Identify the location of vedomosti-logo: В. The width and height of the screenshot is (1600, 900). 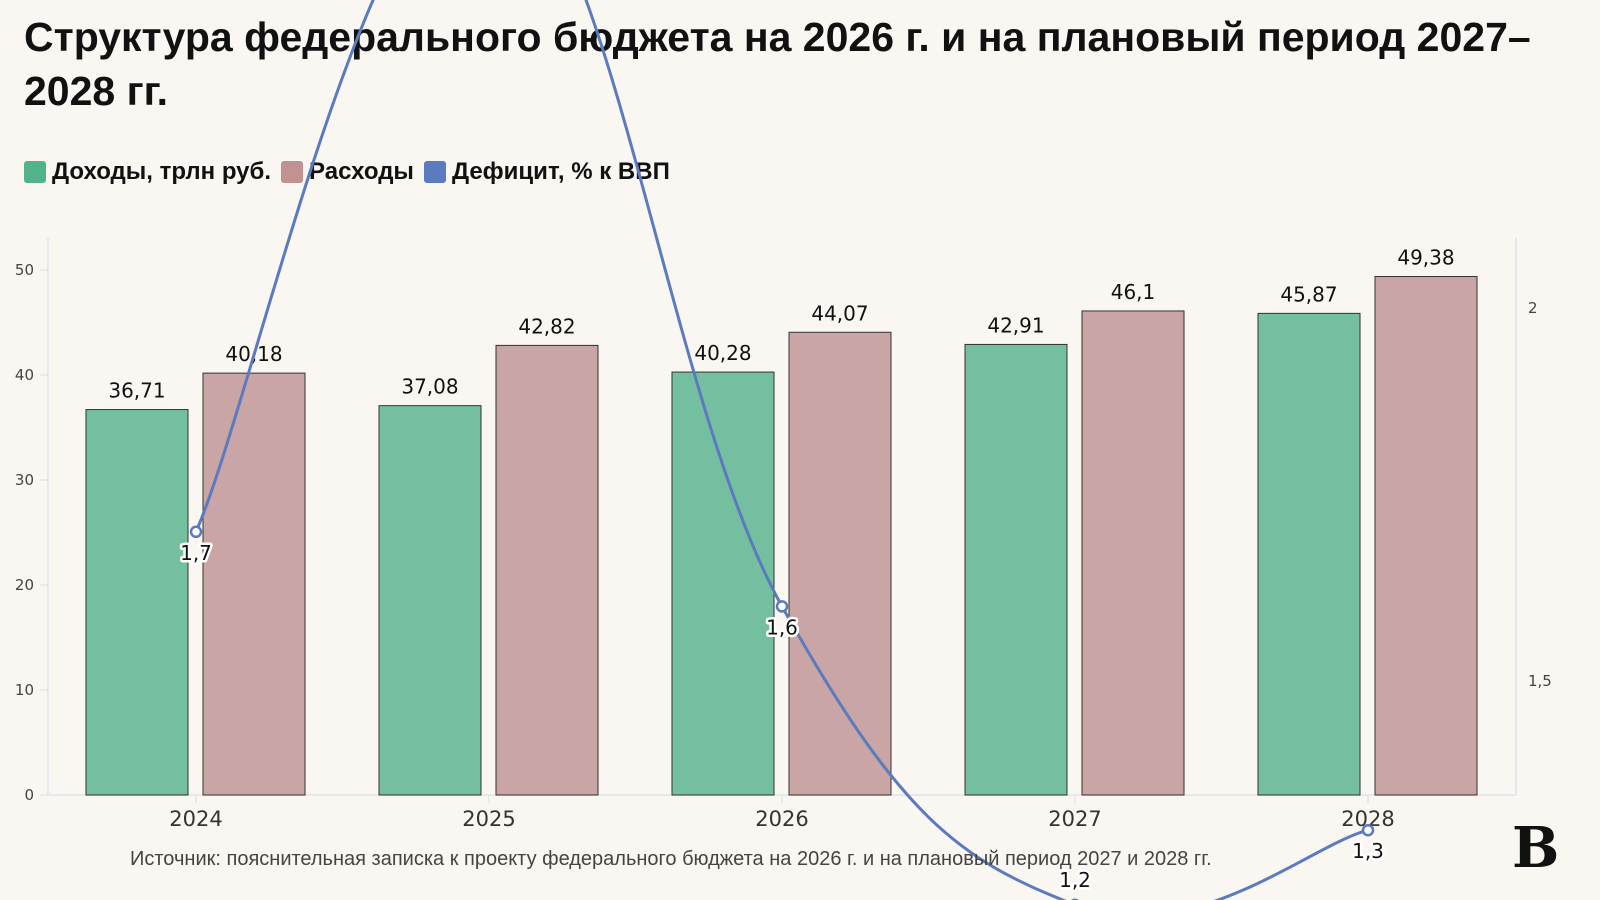
(1536, 848).